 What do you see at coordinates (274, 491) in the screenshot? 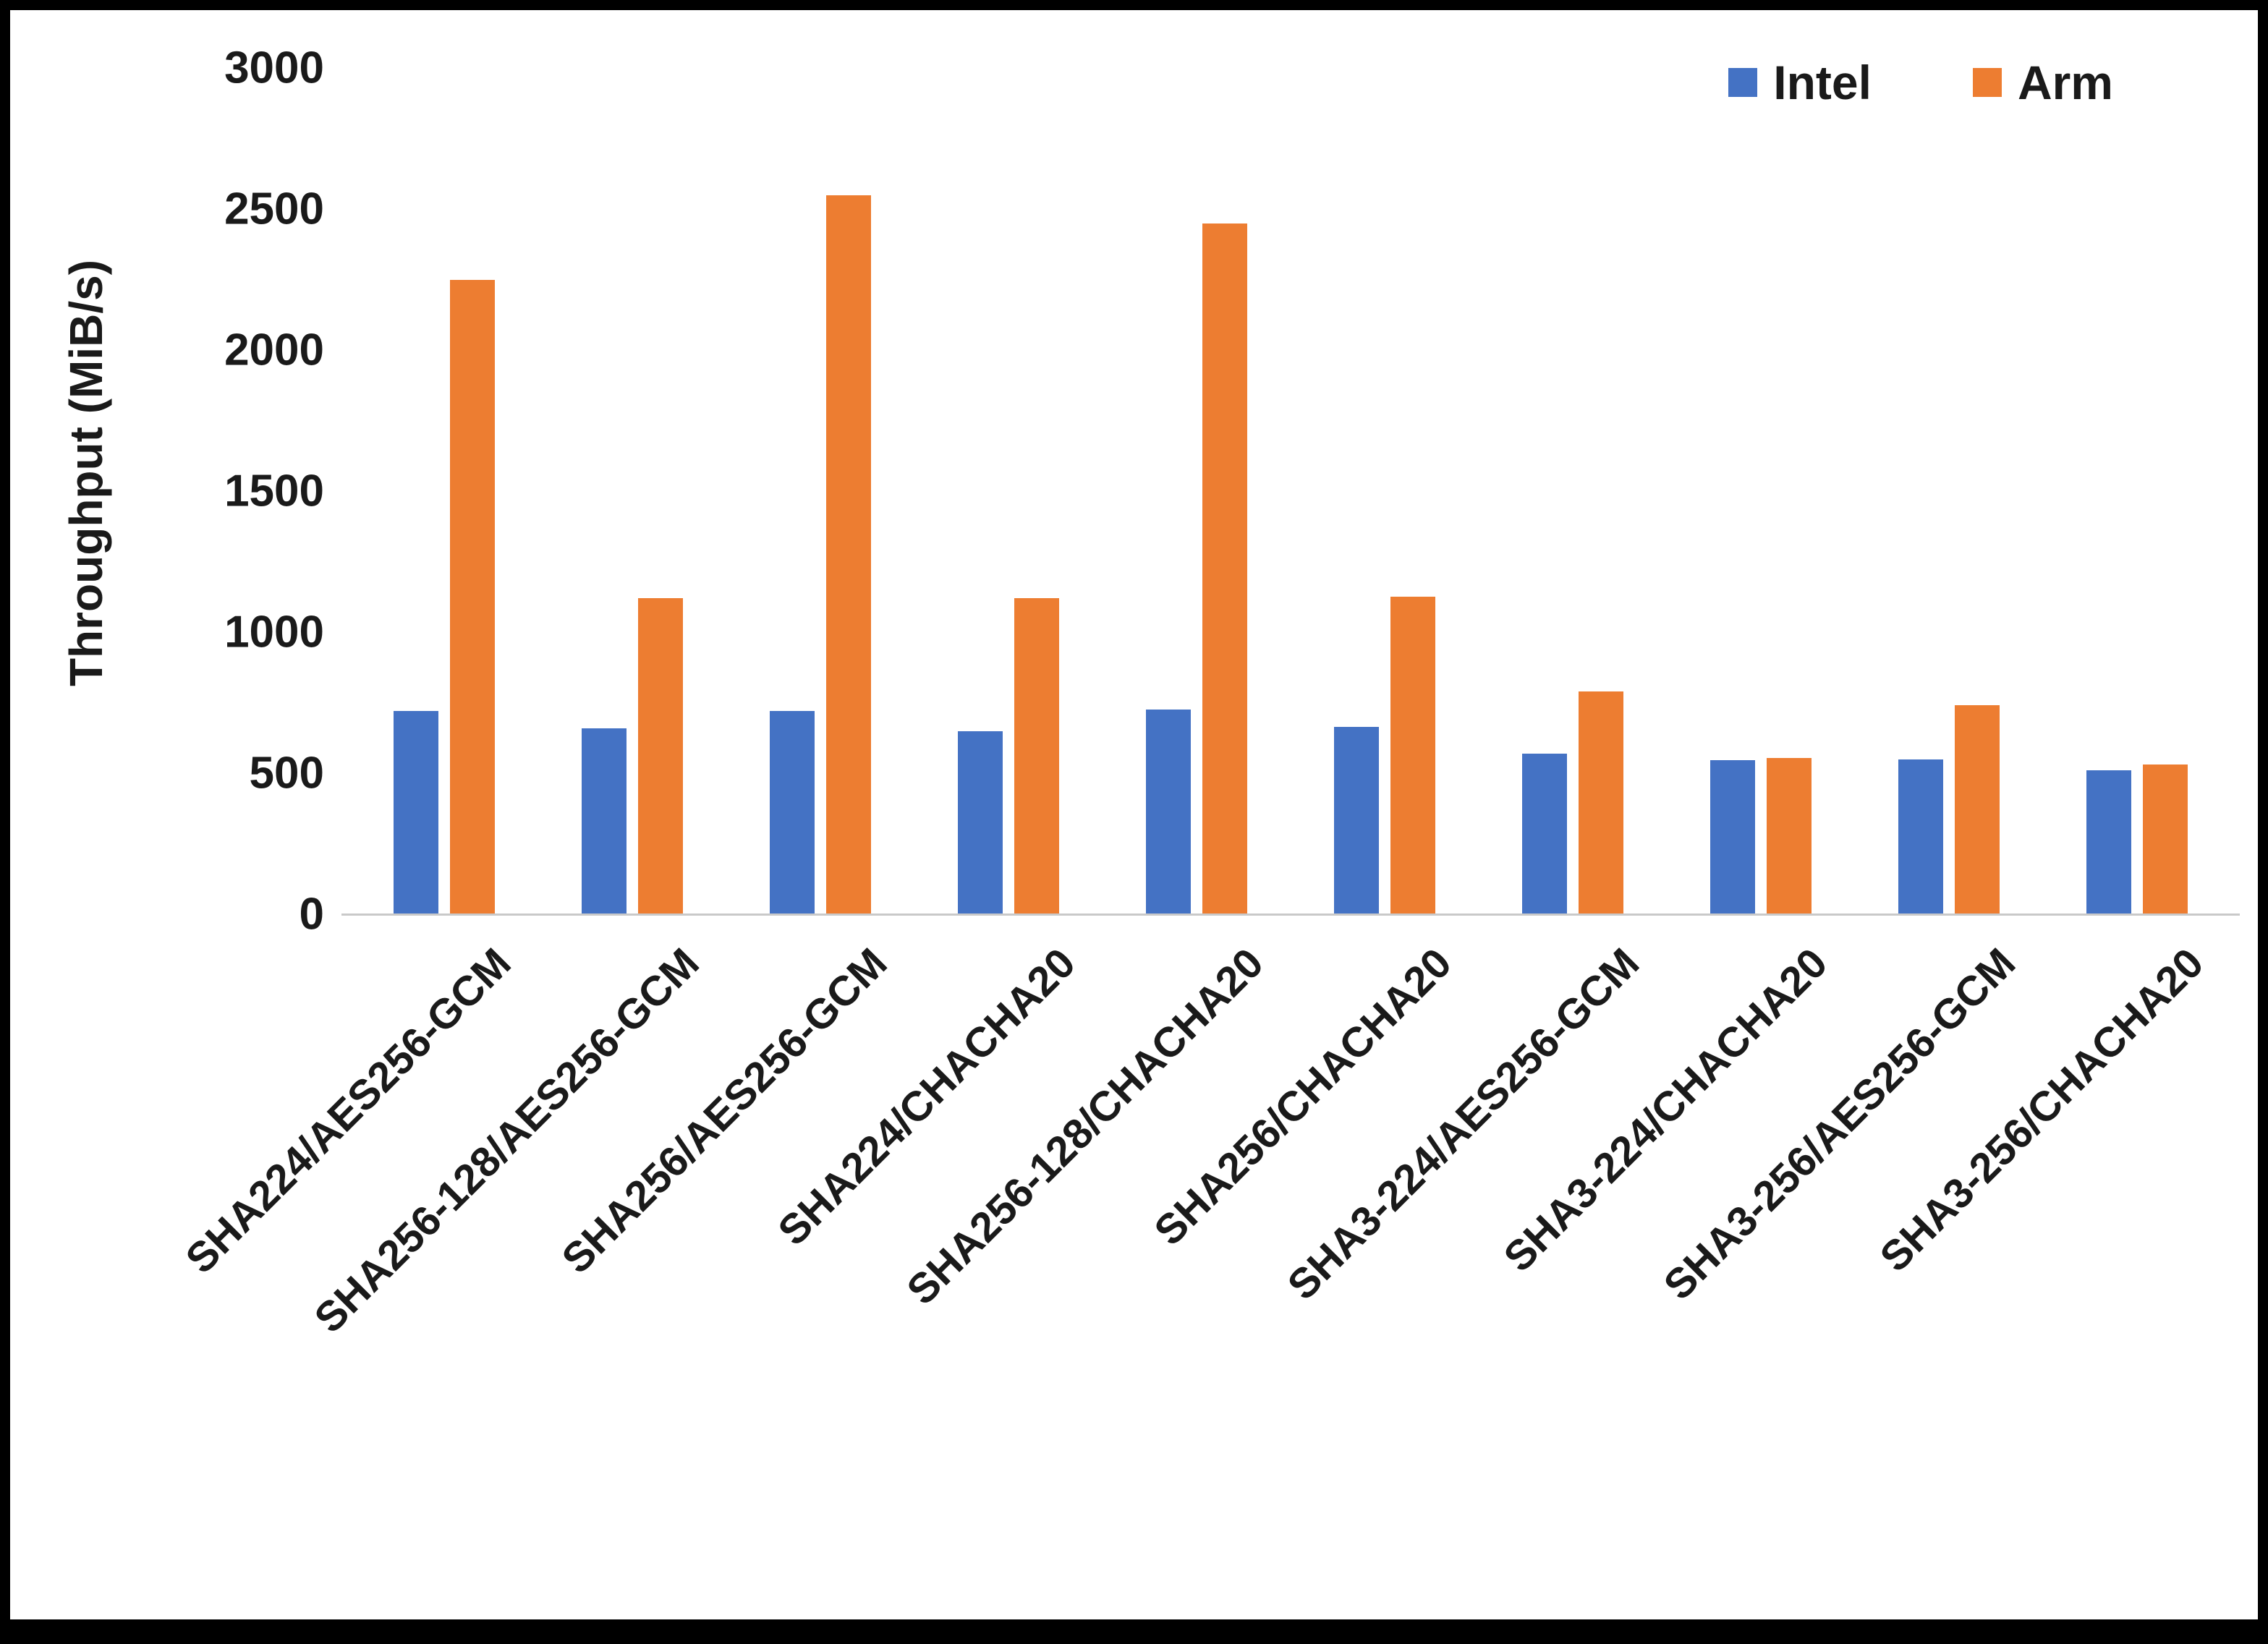
I see `y-tick-label: 1500` at bounding box center [274, 491].